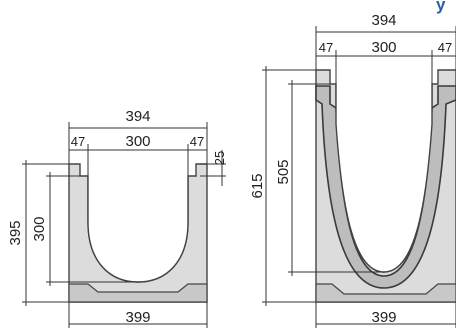 The height and width of the screenshot is (328, 456). Describe the element at coordinates (15, 232) in the screenshot. I see `small-total-height-label: 395` at that location.